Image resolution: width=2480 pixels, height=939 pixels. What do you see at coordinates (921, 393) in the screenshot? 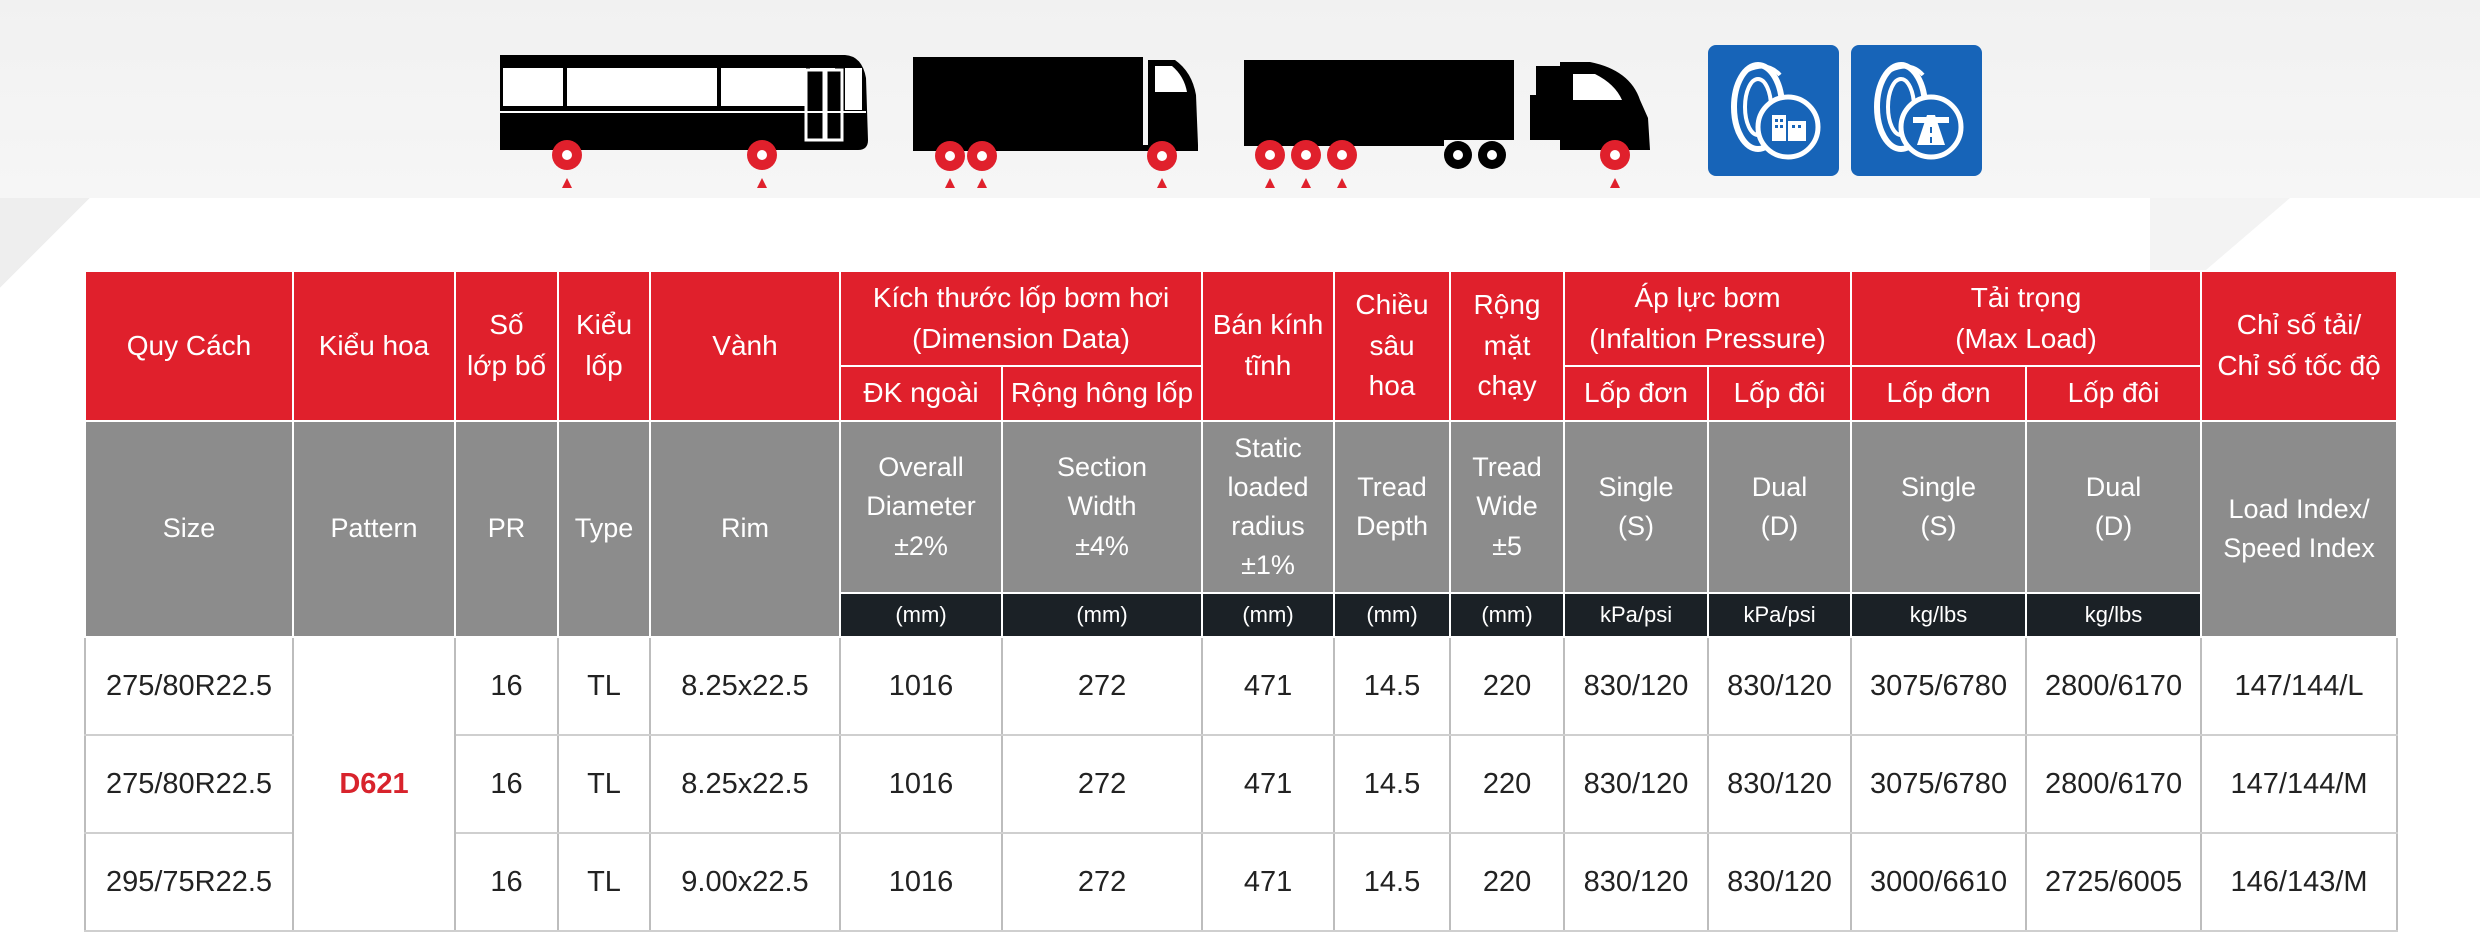
I see `col-diameter-vn: ĐK ngoài` at bounding box center [921, 393].